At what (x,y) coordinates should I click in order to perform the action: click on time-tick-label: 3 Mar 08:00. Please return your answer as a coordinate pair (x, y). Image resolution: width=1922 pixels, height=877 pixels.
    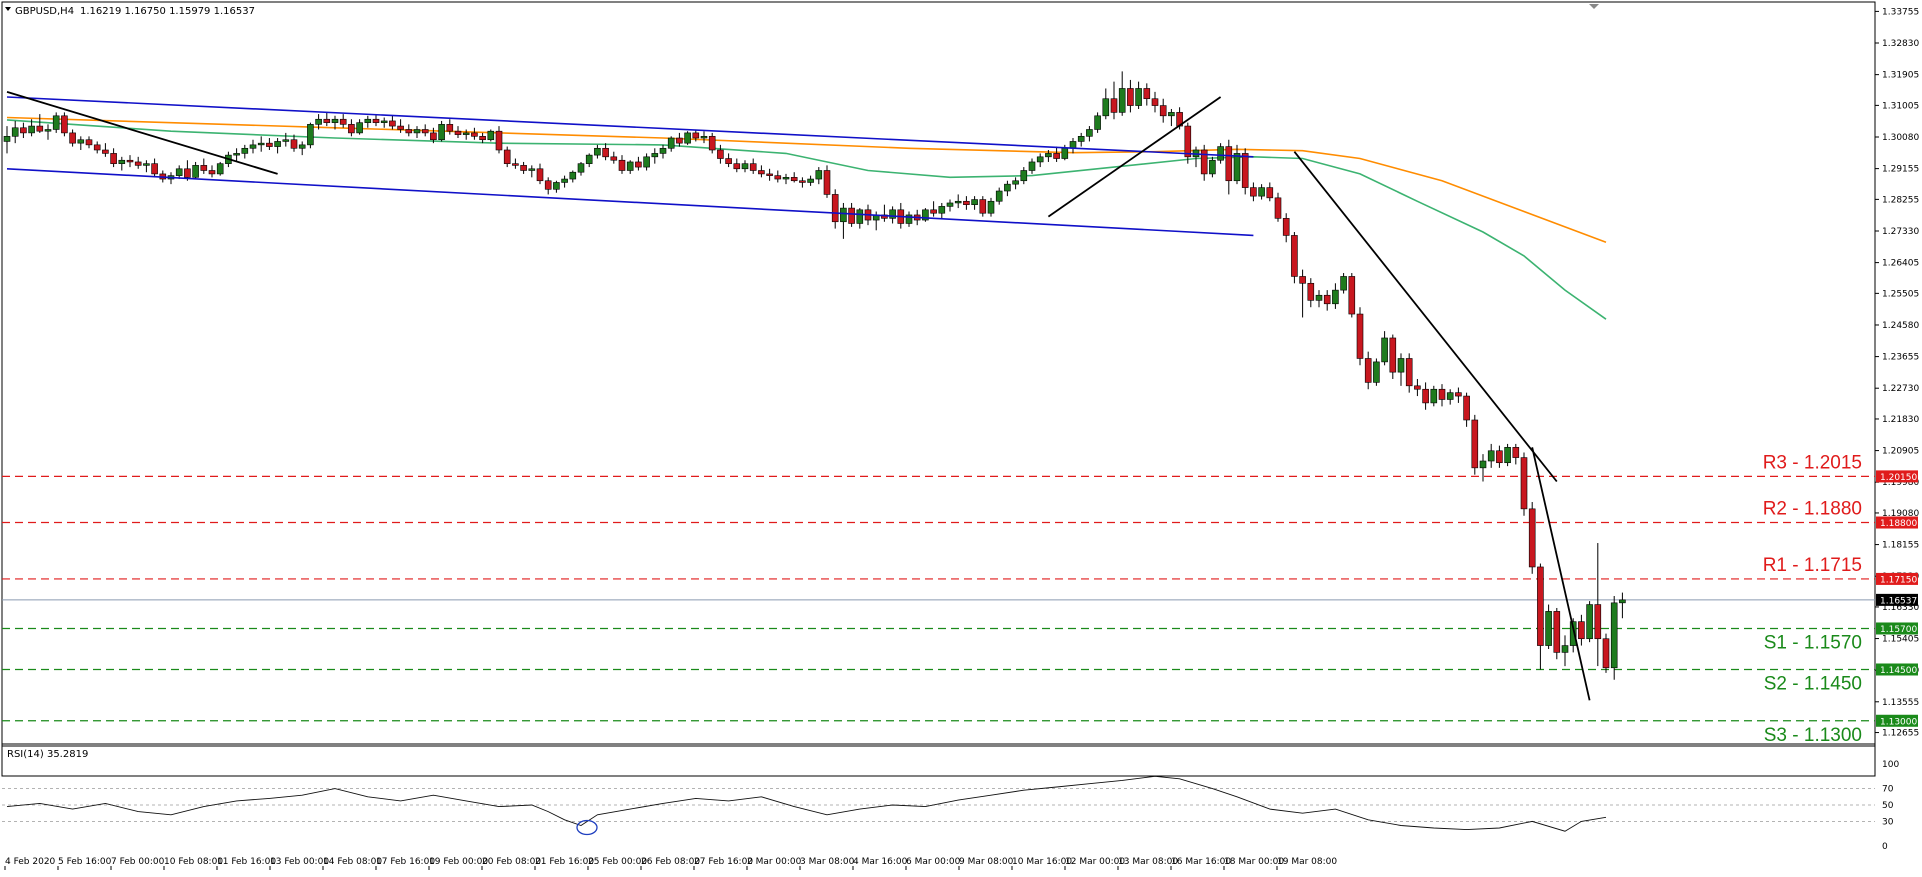
    Looking at the image, I should click on (827, 862).